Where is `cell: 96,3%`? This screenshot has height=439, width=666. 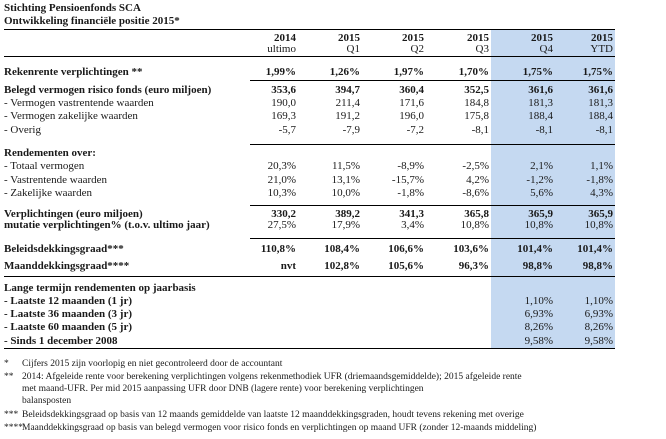
cell: 96,3% is located at coordinates (473, 266).